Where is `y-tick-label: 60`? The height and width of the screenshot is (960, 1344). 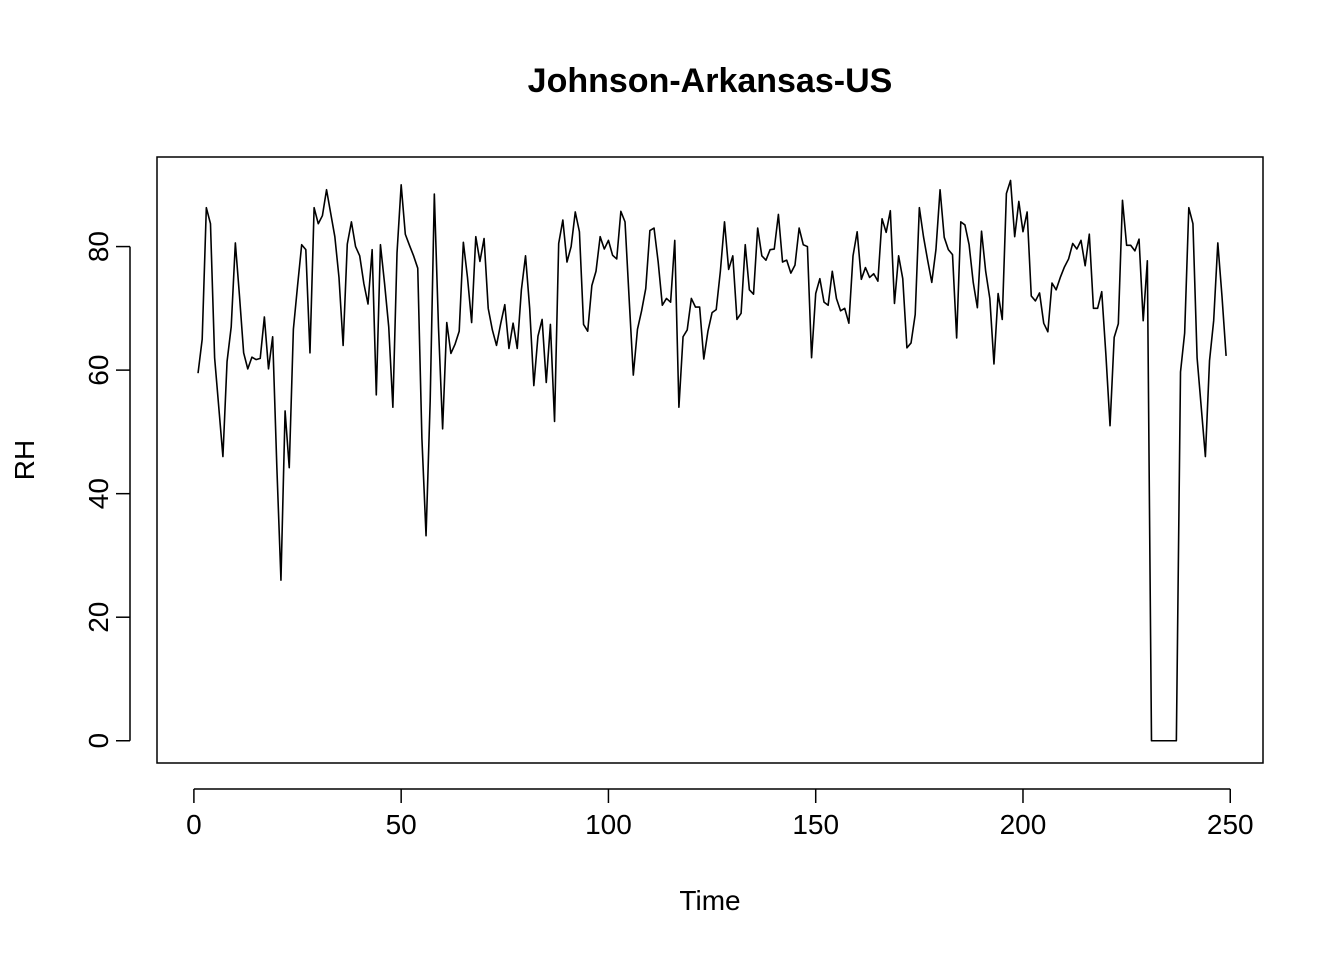 y-tick-label: 60 is located at coordinates (98, 370).